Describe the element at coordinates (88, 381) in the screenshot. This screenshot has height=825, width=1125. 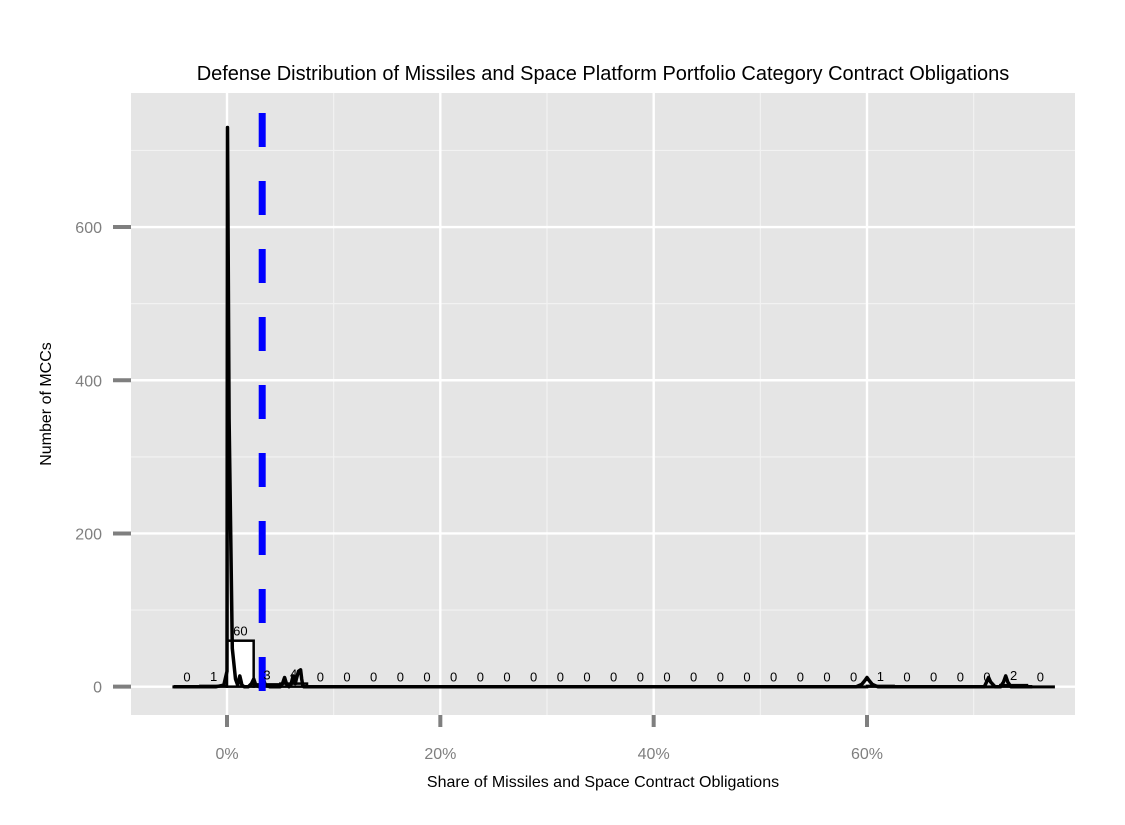
I see `y-tick-label: 400` at that location.